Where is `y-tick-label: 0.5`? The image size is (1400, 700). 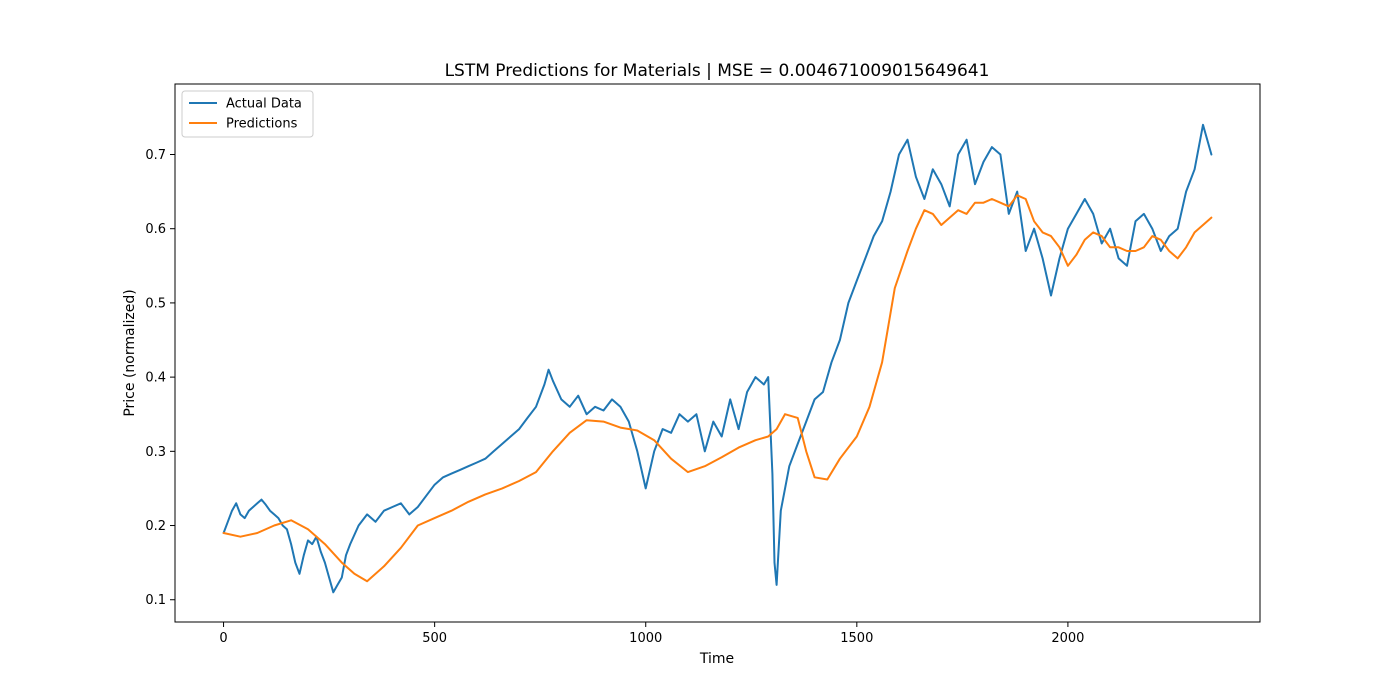
y-tick-label: 0.5 is located at coordinates (155, 303).